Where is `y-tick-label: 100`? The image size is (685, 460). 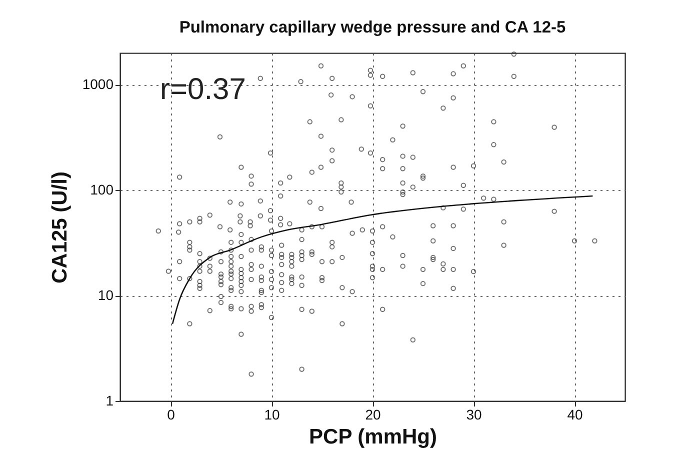
y-tick-label: 100 is located at coordinates (102, 190).